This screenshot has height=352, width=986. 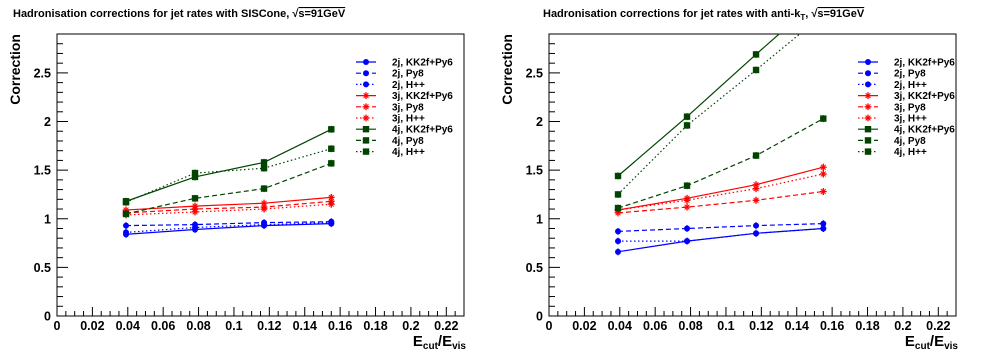 What do you see at coordinates (375, 326) in the screenshot?
I see `x-tick-label: 0.18` at bounding box center [375, 326].